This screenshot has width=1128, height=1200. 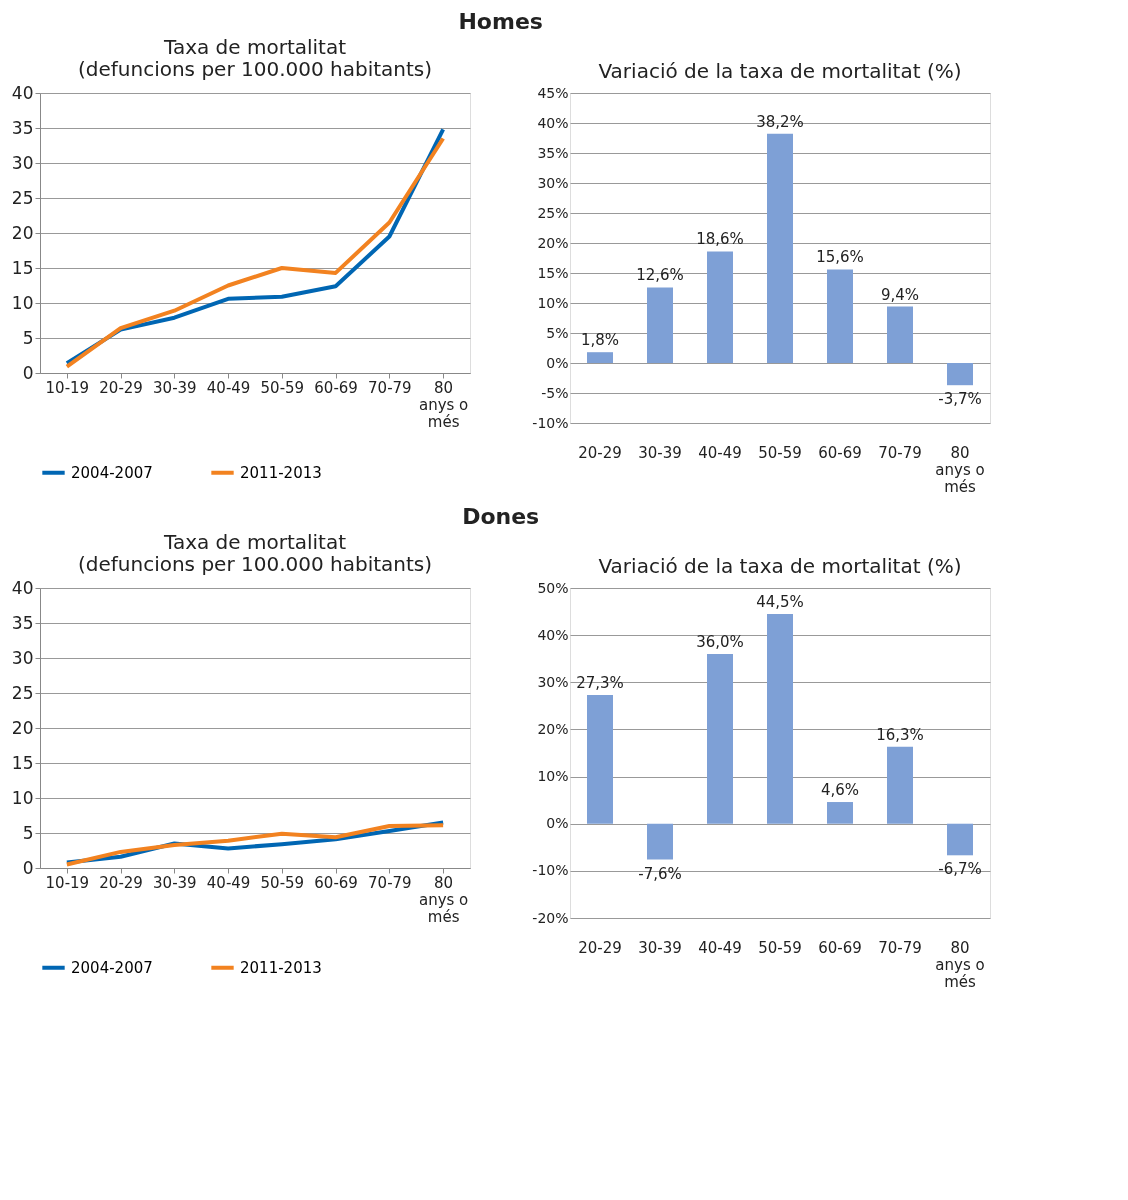 What do you see at coordinates (22, 657) in the screenshot?
I see `y-tick-label: 30` at bounding box center [22, 657].